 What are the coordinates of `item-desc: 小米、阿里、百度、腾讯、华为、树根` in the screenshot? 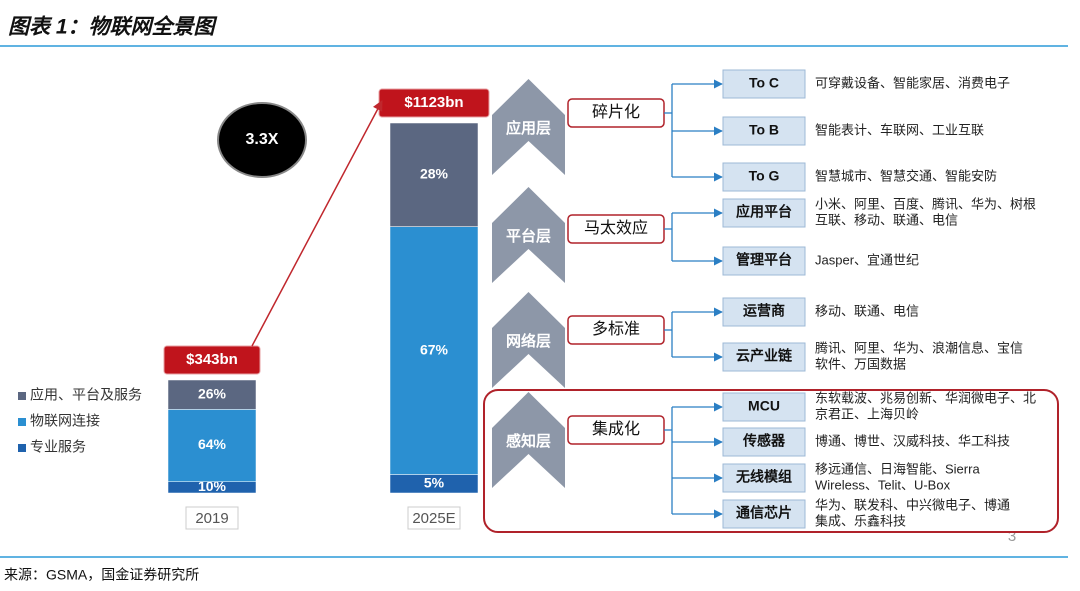 It's located at (925, 203).